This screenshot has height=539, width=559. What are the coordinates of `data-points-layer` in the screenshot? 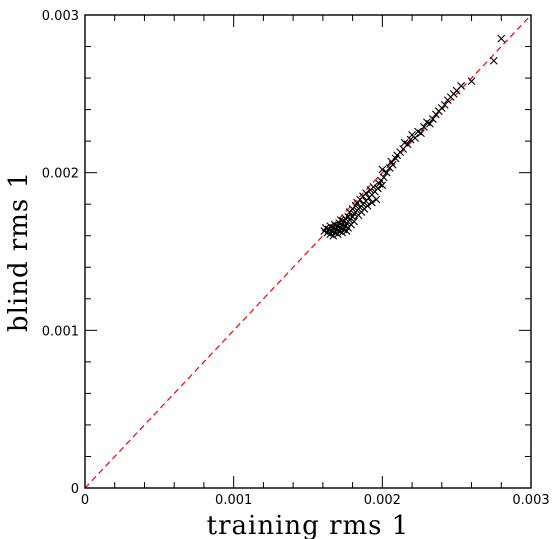 It's located at (413, 137).